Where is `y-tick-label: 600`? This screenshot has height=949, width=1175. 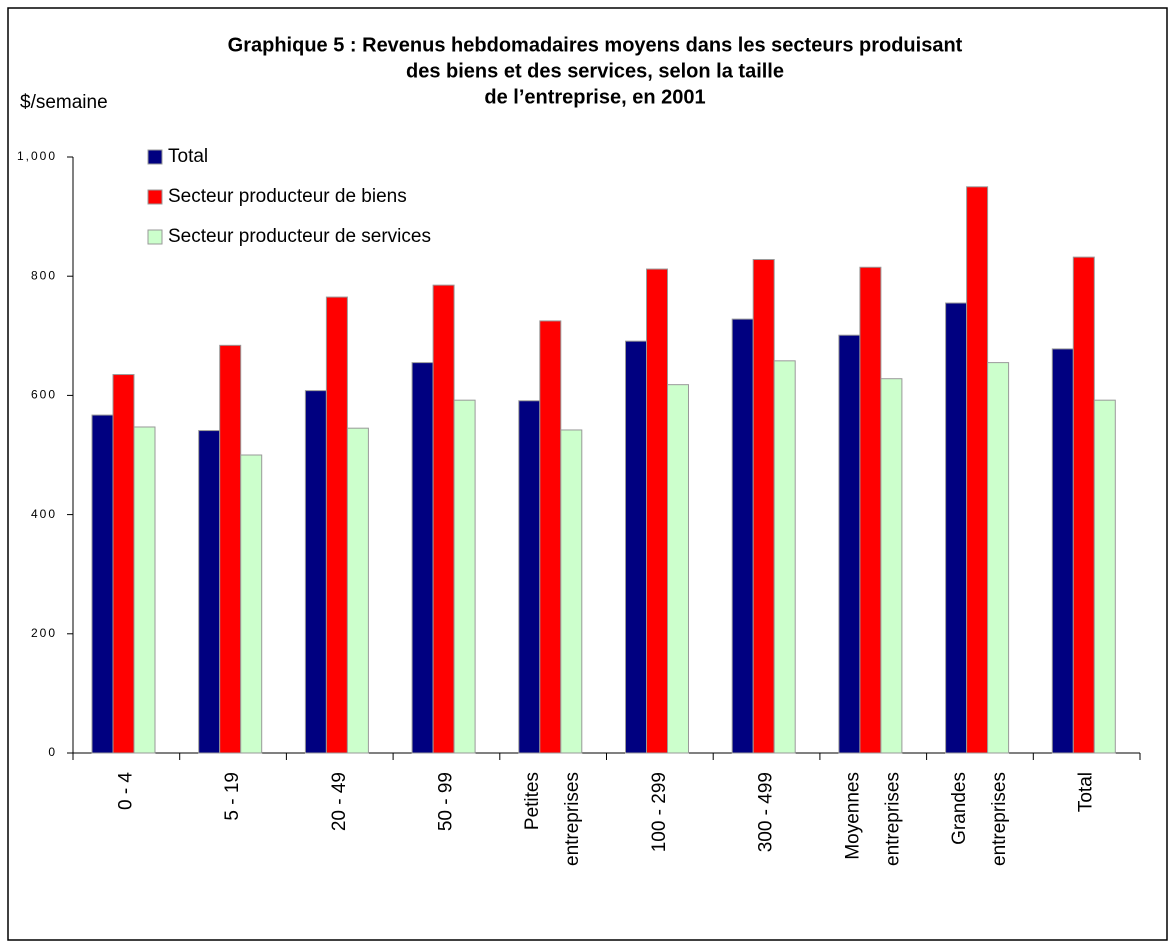
y-tick-label: 600 is located at coordinates (44, 395).